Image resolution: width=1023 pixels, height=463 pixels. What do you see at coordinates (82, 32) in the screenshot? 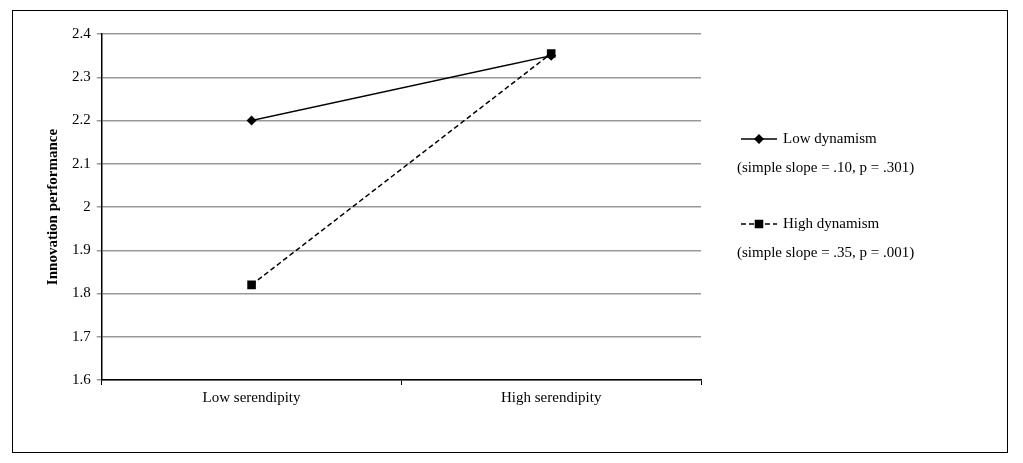
I see `y-tick-label: 2.4` at bounding box center [82, 32].